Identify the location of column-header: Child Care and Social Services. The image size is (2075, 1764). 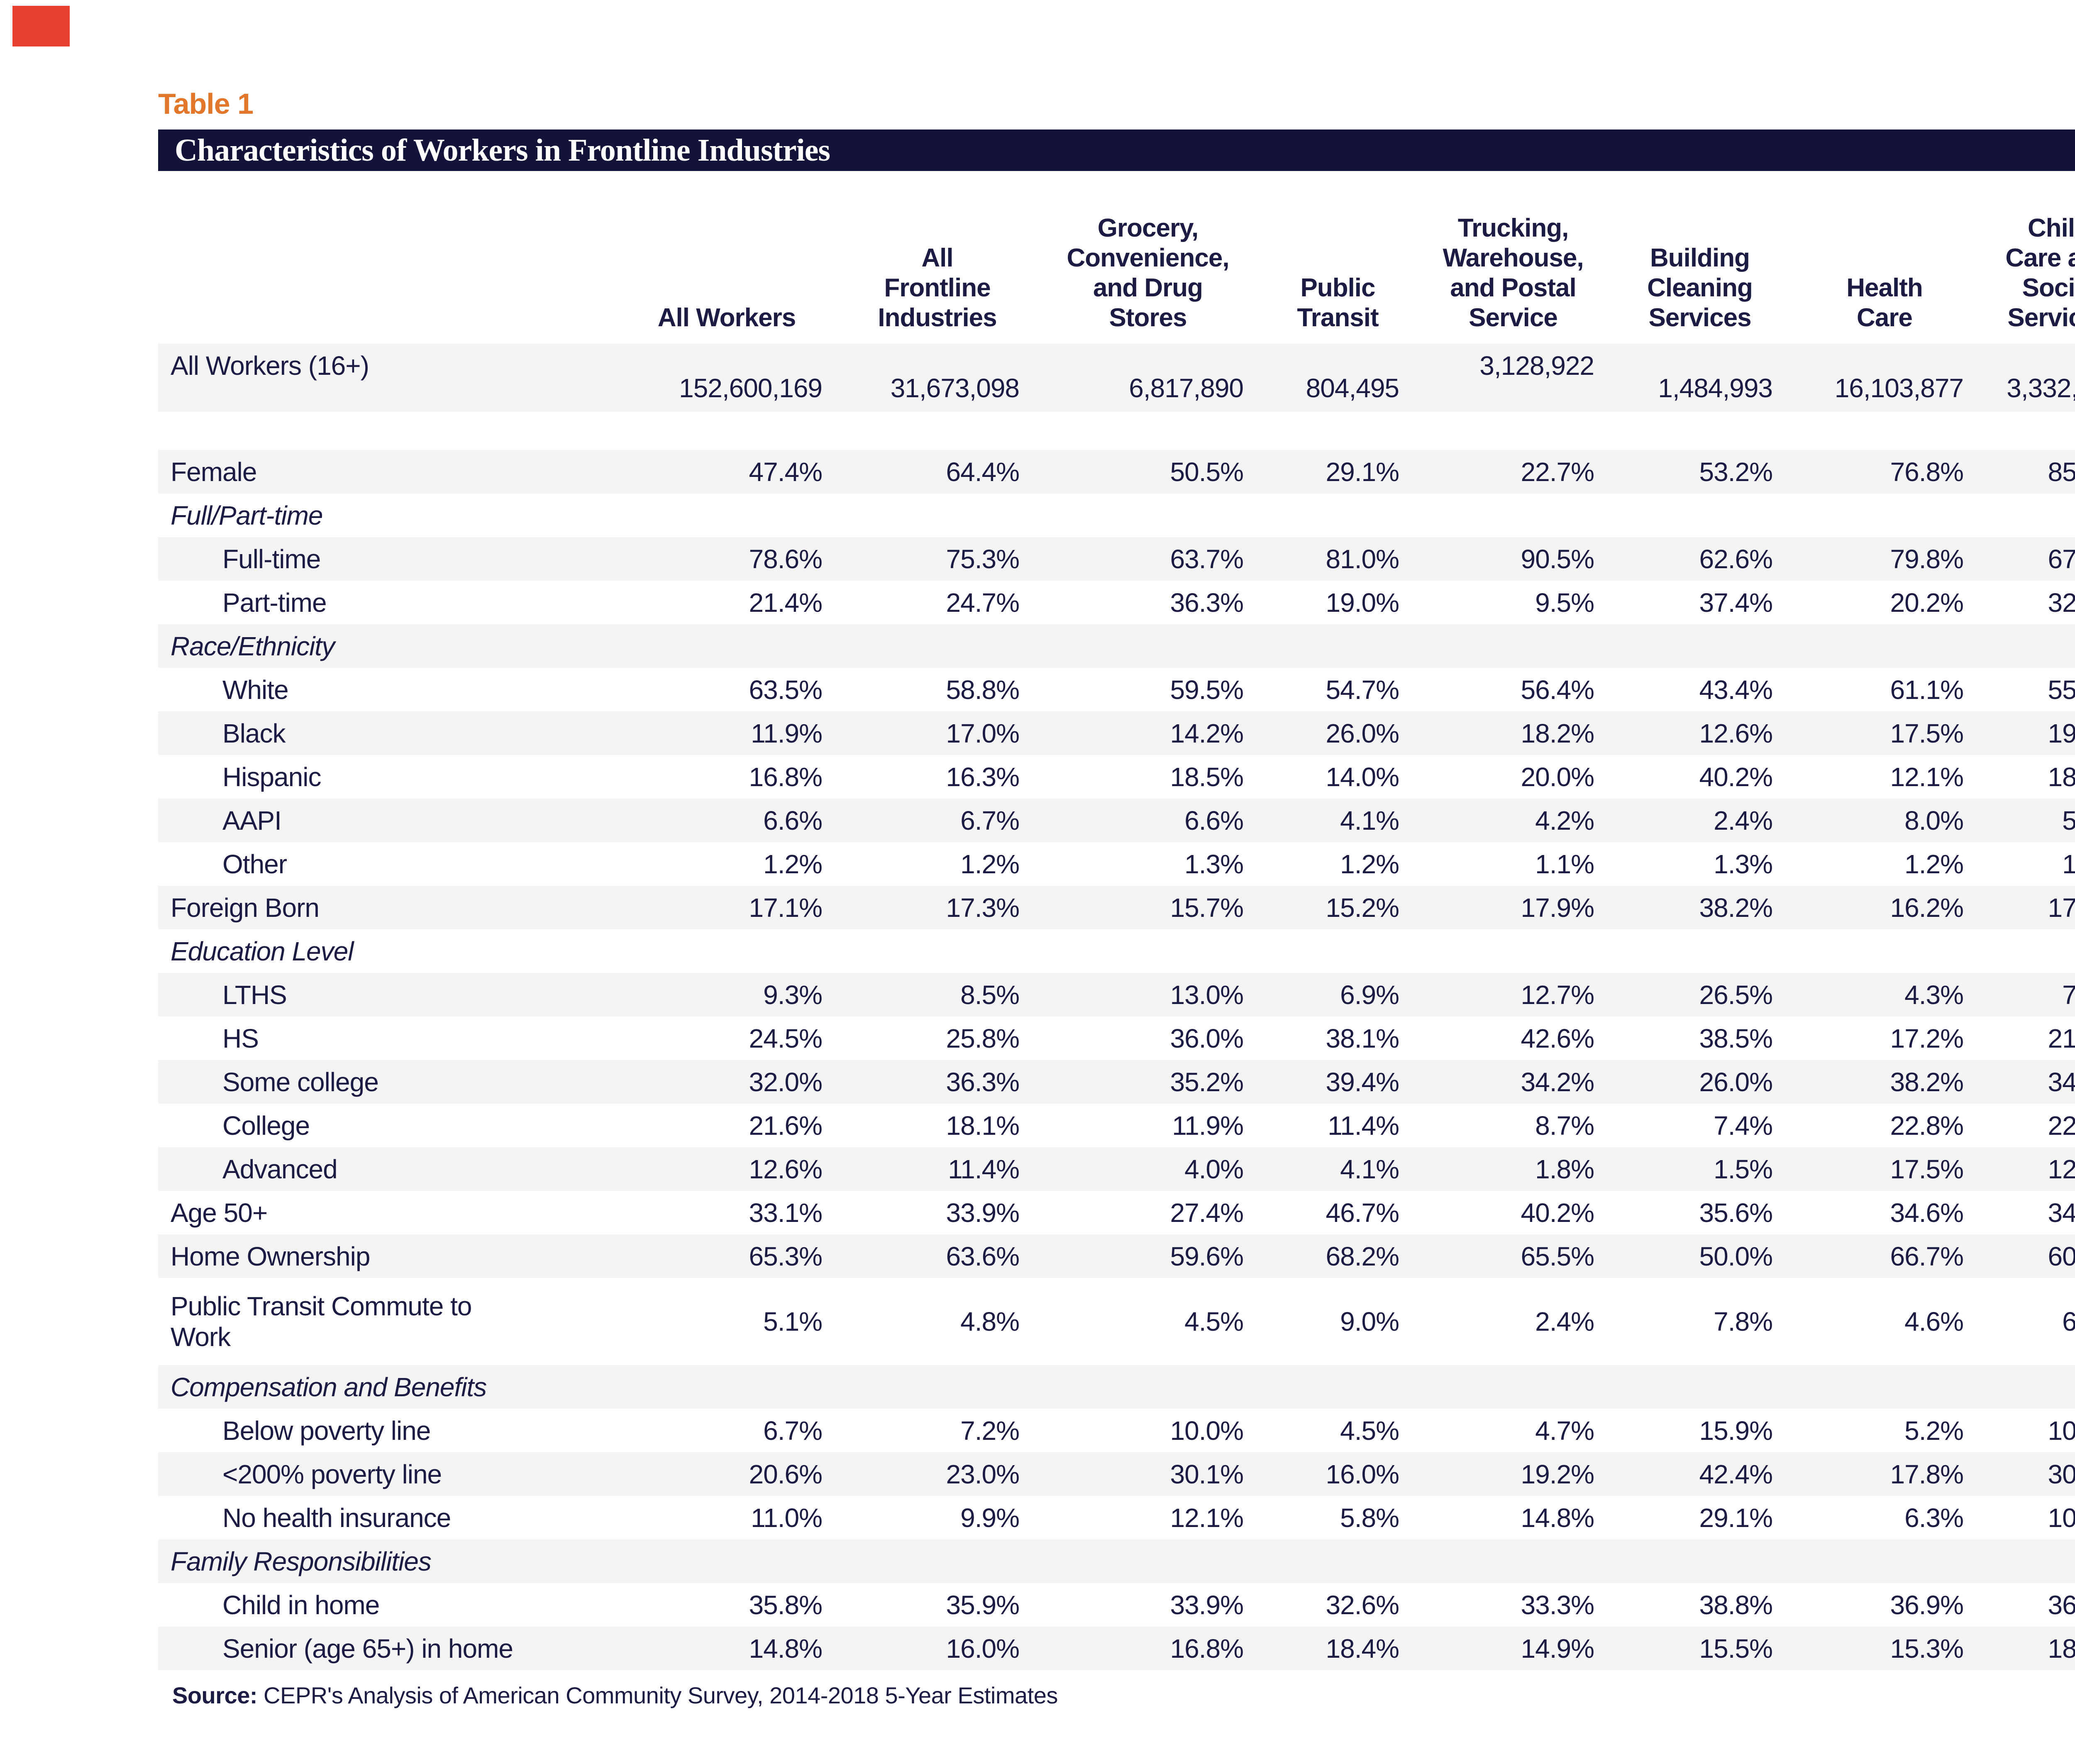
(2040, 273).